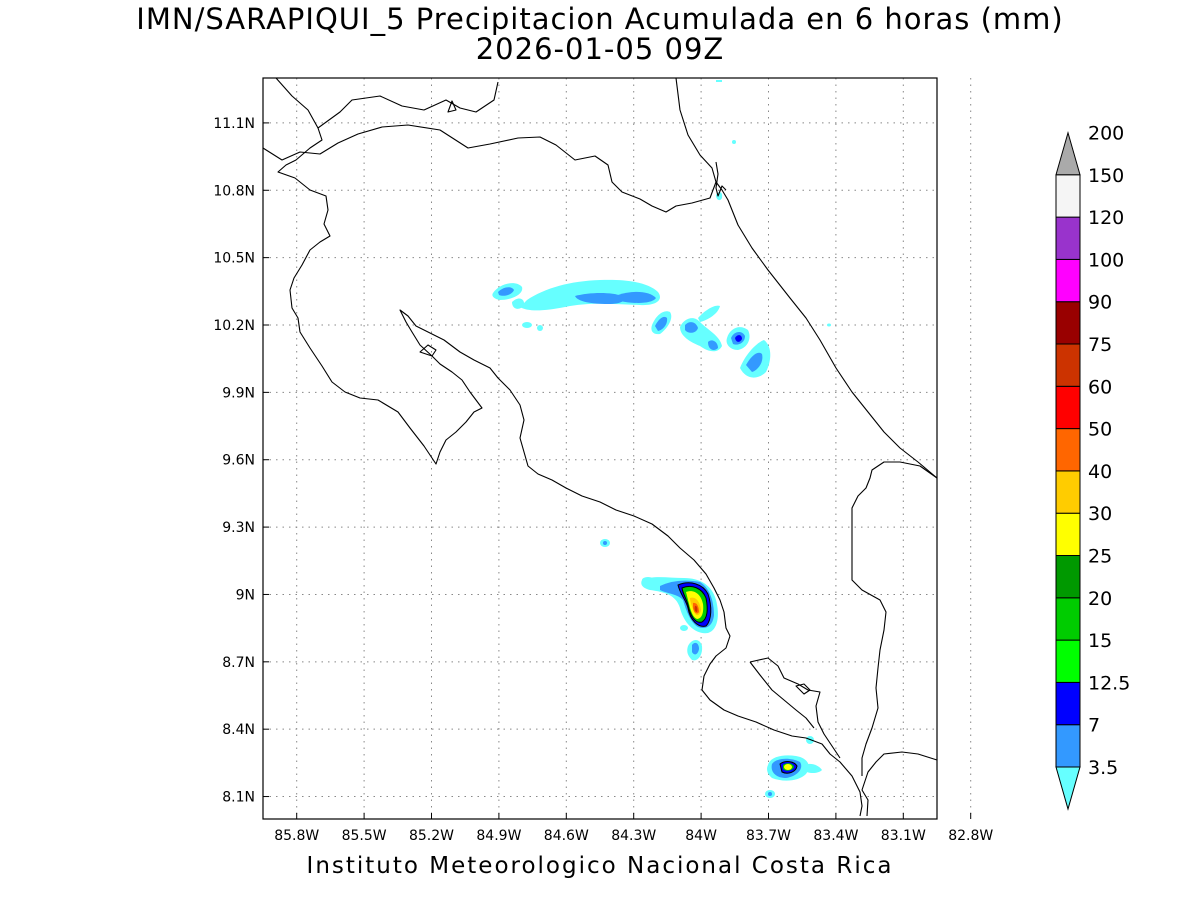  I want to click on x-tick-label: 82.8W, so click(970, 836).